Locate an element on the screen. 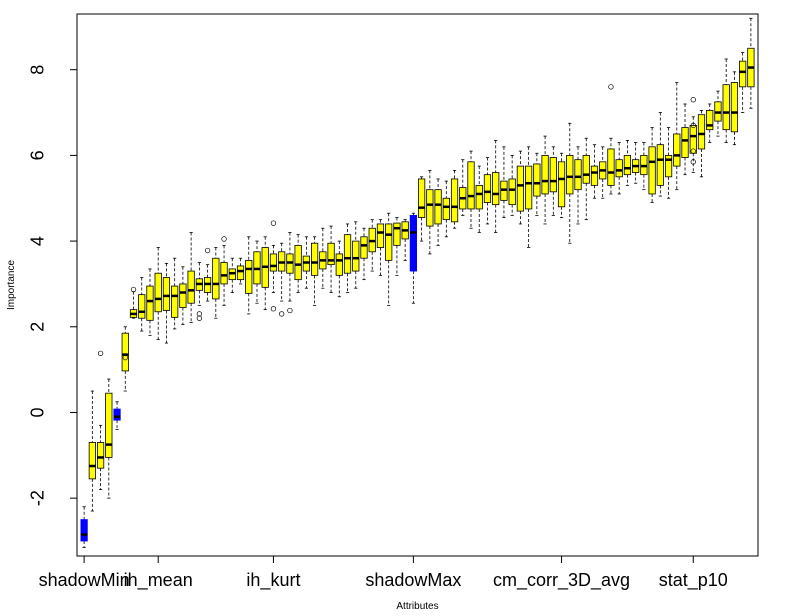 The height and width of the screenshot is (616, 791). y-tick-label: 0 is located at coordinates (38, 412).